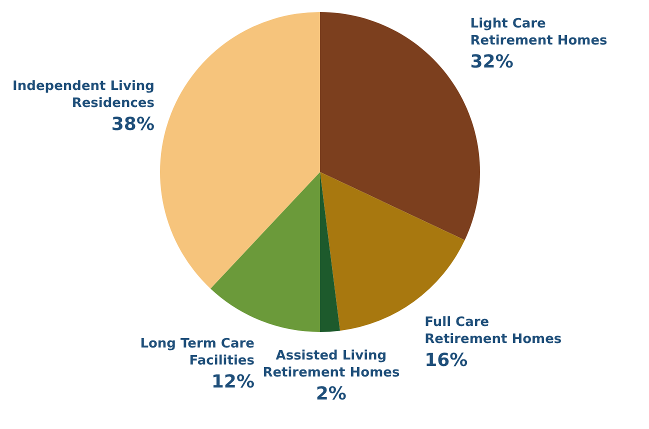 The image size is (649, 429). I want to click on slice-label: Long Term Care Facilities, so click(197, 352).